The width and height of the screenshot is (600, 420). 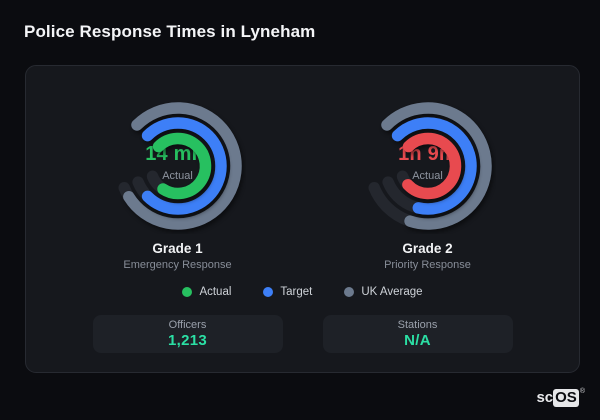 I want to click on stat-box-officers: Officers 1,213, so click(x=187, y=334).